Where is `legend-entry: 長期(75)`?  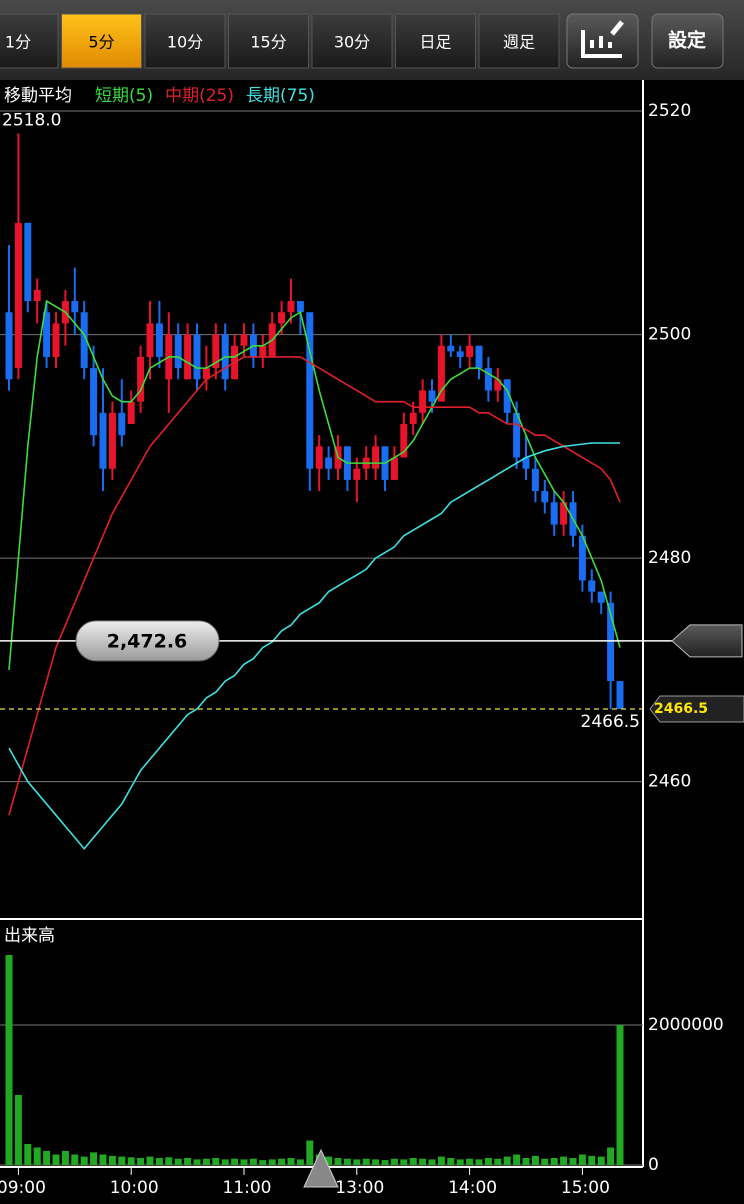
legend-entry: 長期(75) is located at coordinates (280, 96).